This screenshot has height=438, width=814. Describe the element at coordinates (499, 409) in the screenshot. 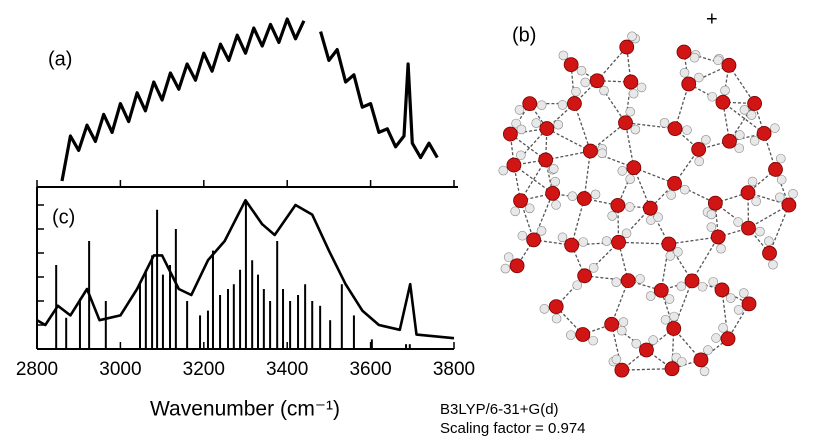

I see `method: B3LYP/6-31+G(d)` at that location.